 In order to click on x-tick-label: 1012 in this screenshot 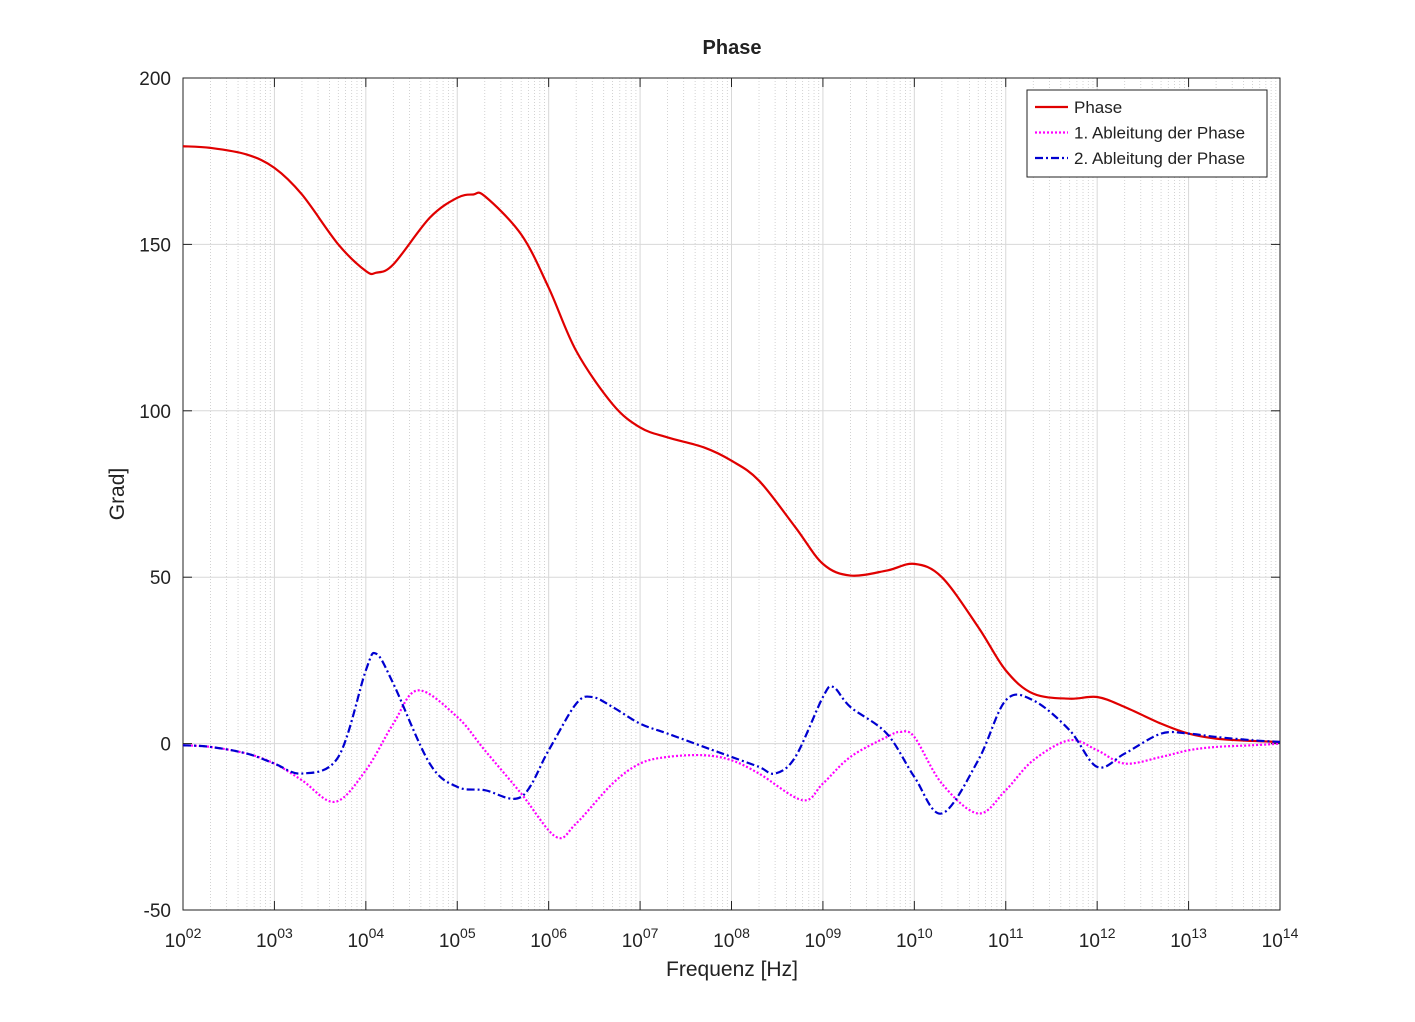, I will do `click(1097, 938)`.